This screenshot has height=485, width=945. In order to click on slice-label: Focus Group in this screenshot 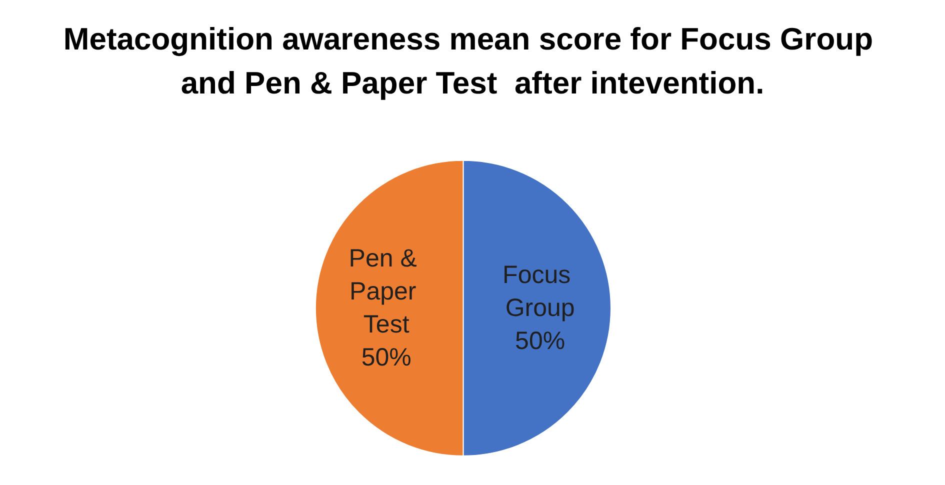, I will do `click(540, 291)`.